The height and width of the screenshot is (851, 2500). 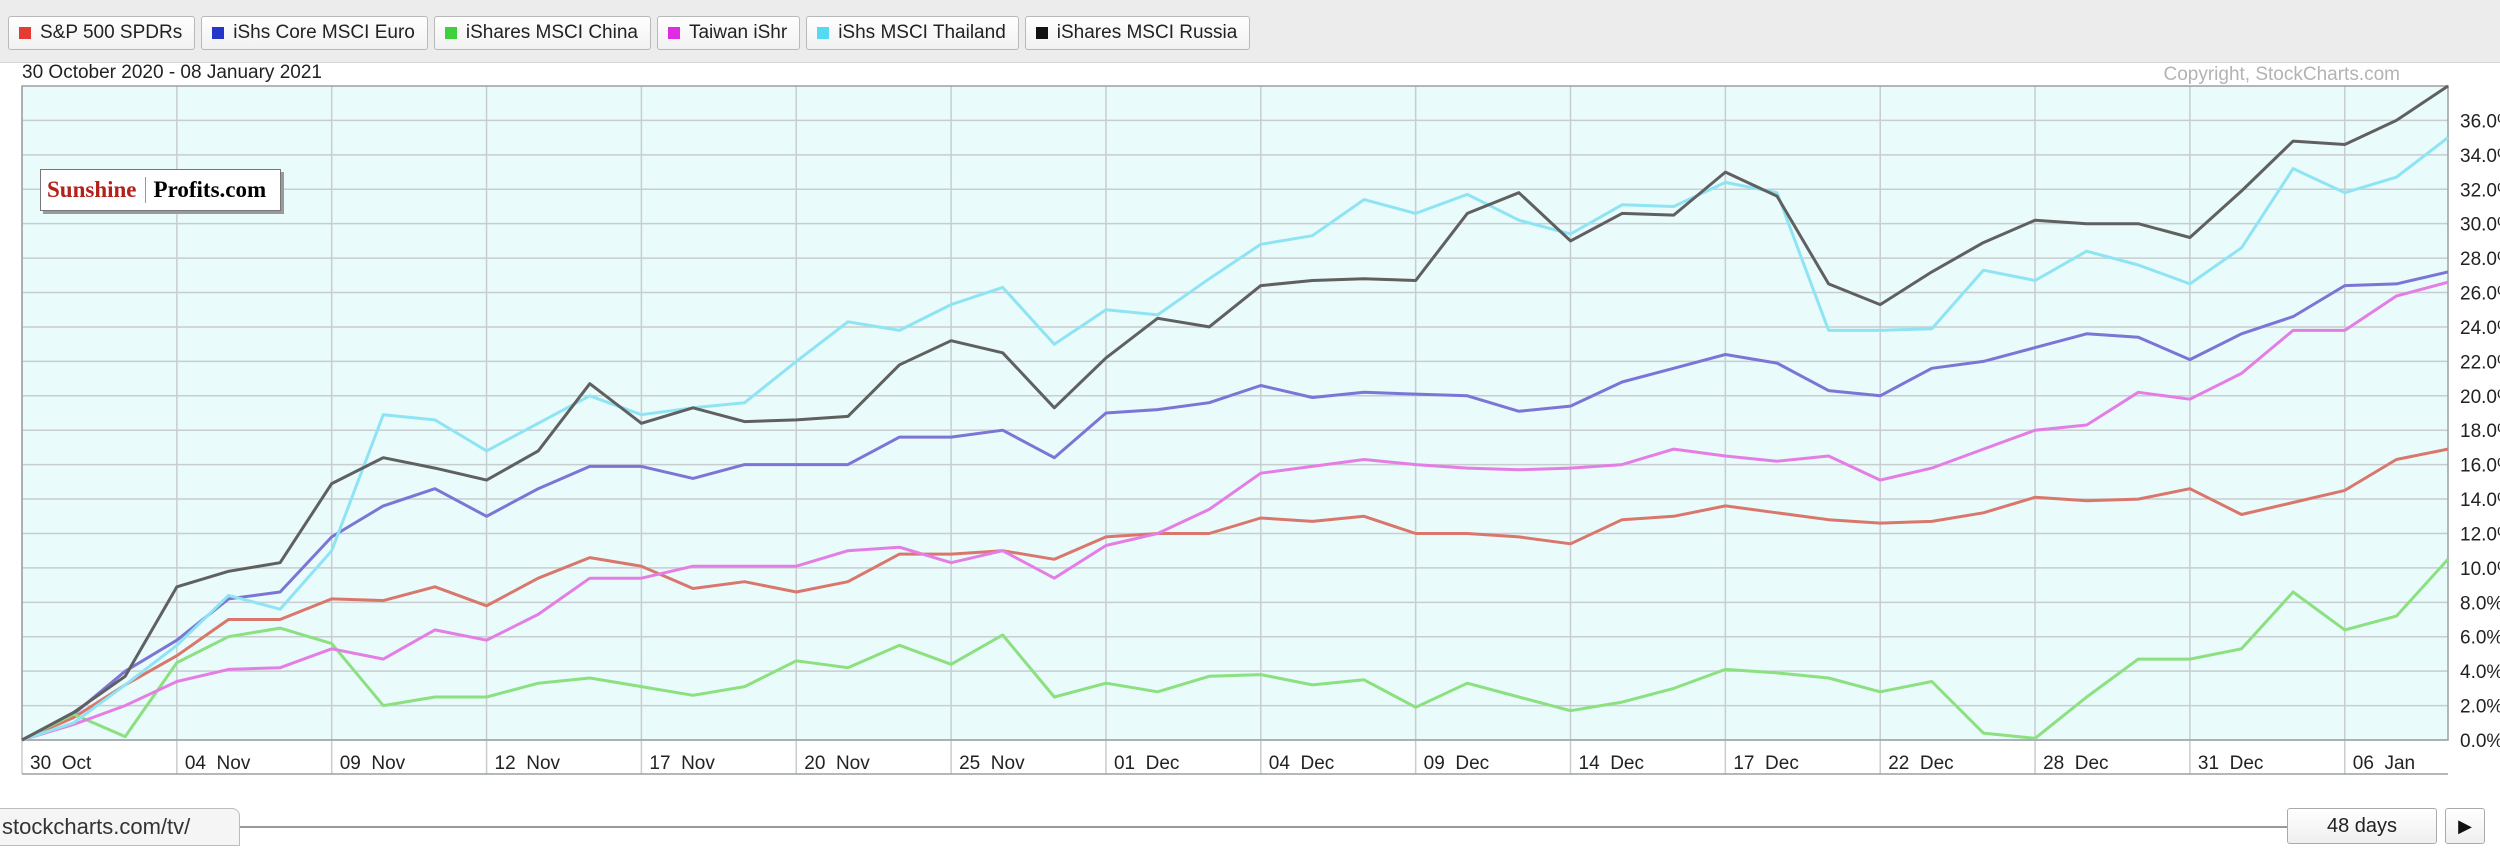 What do you see at coordinates (1265, 827) in the screenshot?
I see `date-range-slider` at bounding box center [1265, 827].